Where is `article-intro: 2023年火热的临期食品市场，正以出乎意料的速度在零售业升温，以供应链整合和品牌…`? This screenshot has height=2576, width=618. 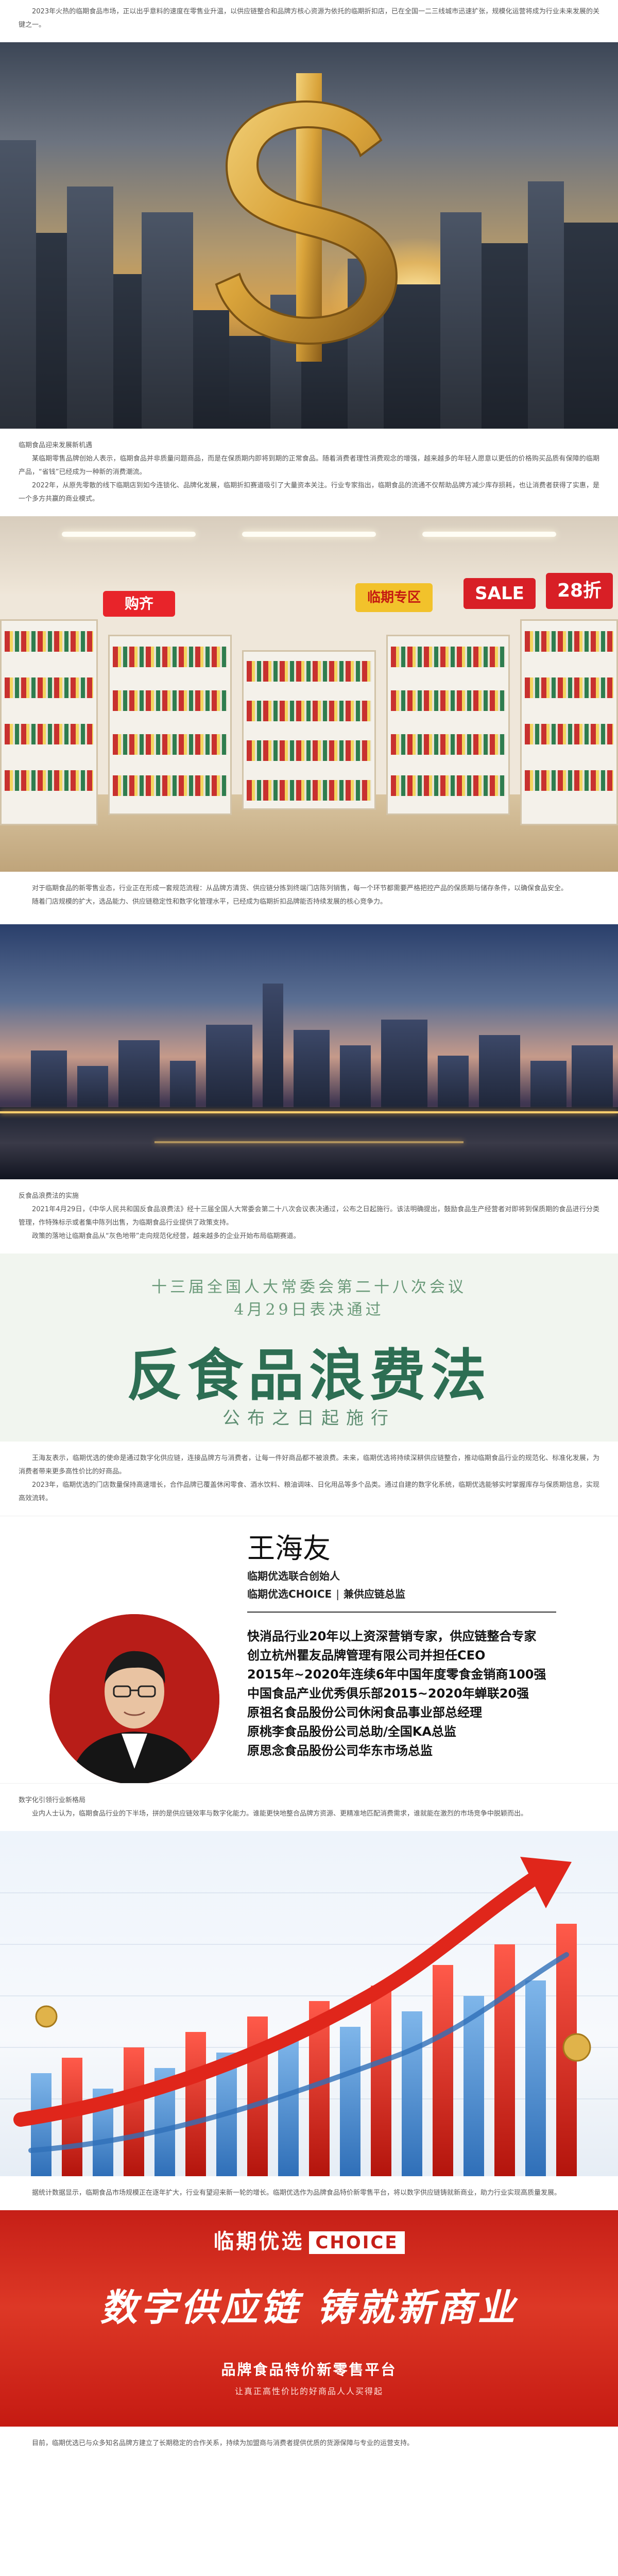 article-intro: 2023年火热的临期食品市场，正以出乎意料的速度在零售业升温，以供应链整合和品牌… is located at coordinates (309, 18).